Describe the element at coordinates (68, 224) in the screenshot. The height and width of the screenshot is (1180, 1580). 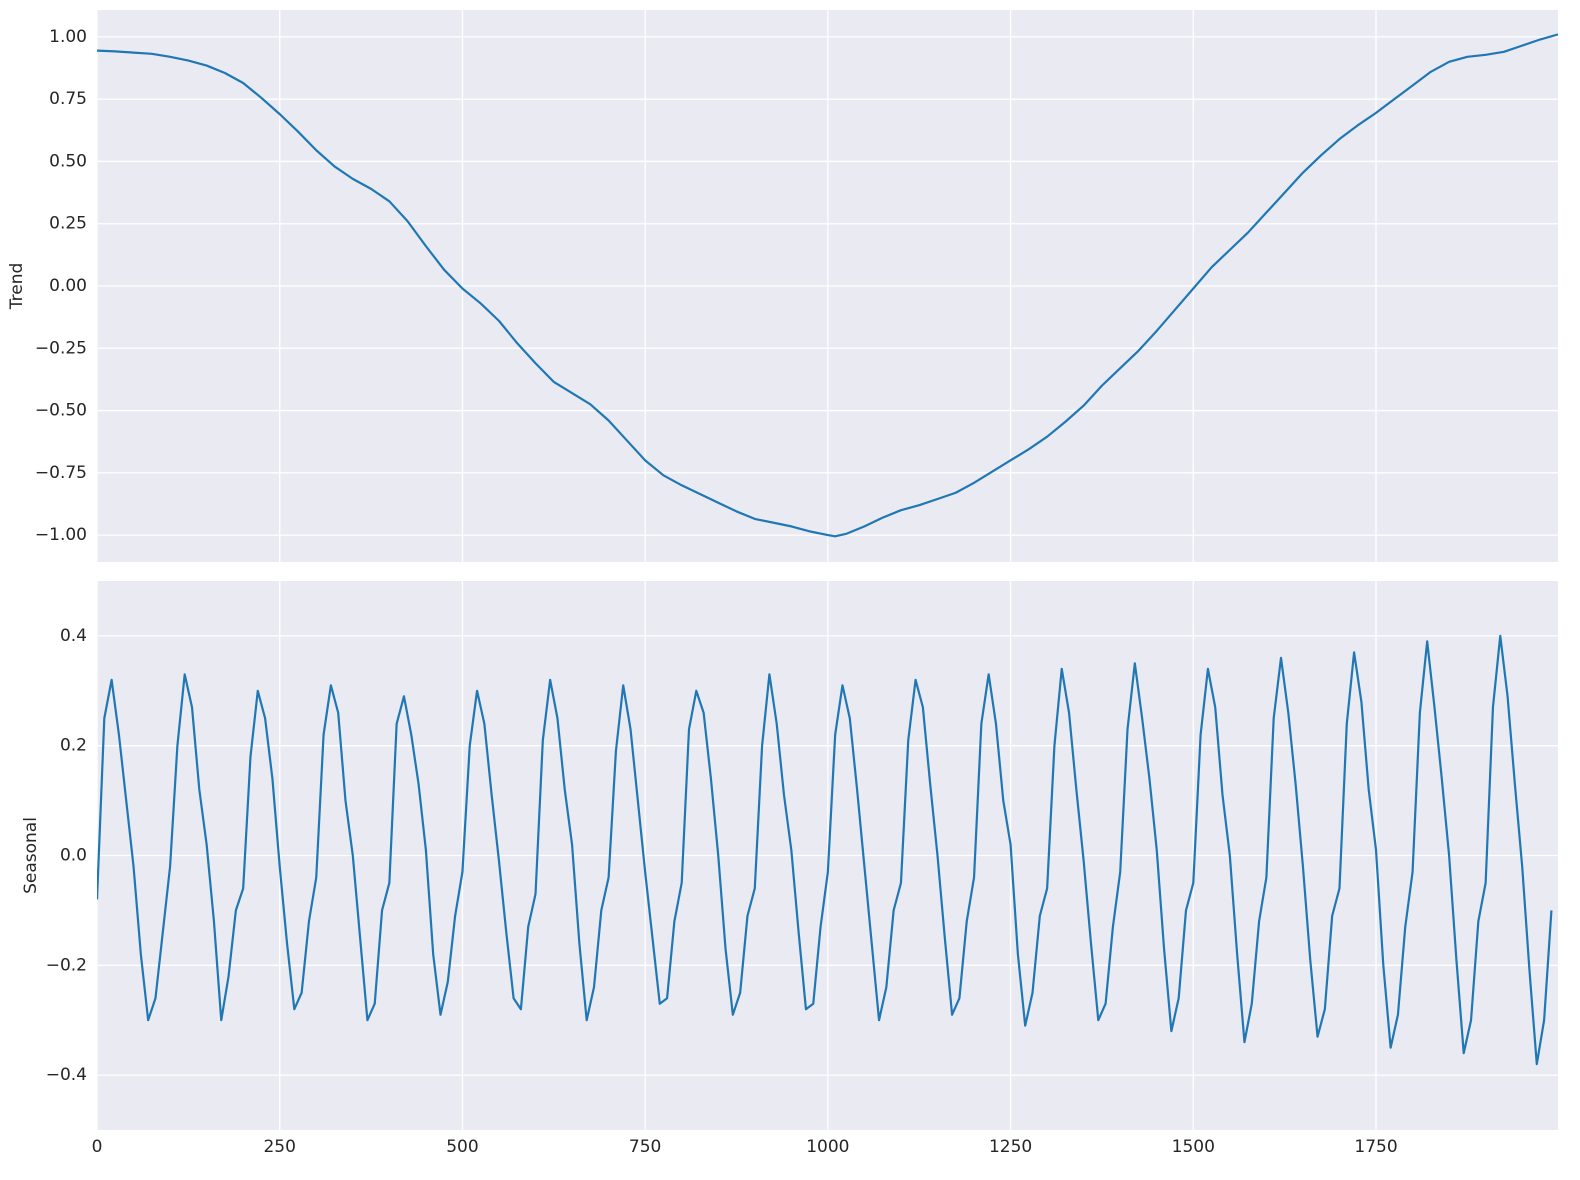
I see `y-tick-label: 0.25` at that location.